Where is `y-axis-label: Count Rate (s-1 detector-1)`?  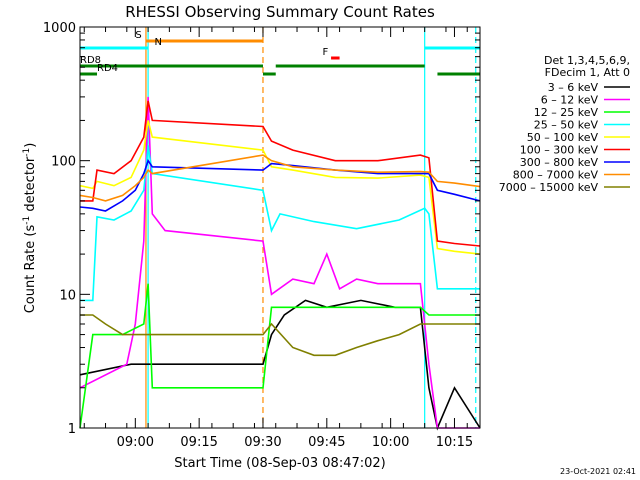
y-axis-label: Count Rate (s-1 detector-1) is located at coordinates (30, 228).